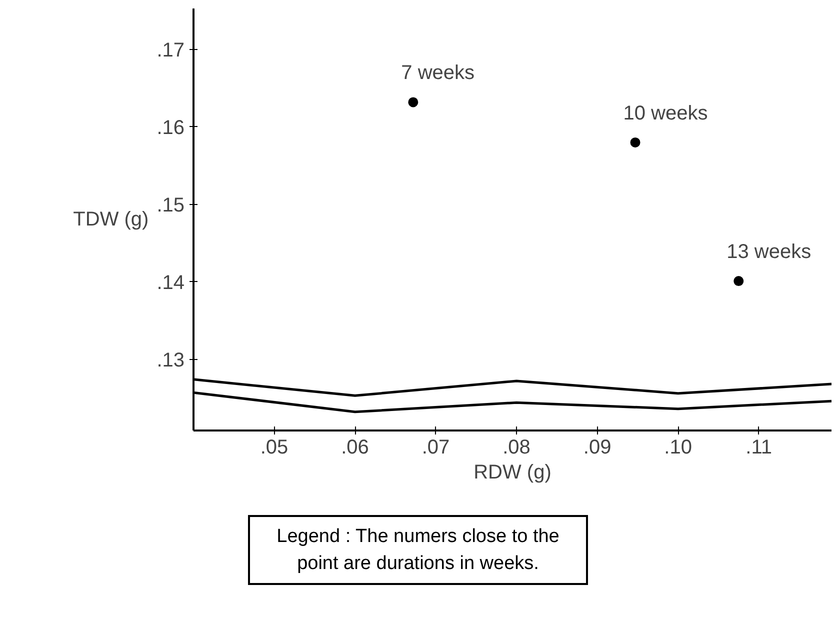 Image resolution: width=839 pixels, height=626 pixels. What do you see at coordinates (513, 473) in the screenshot?
I see `x-axis-title: RDW (g)` at bounding box center [513, 473].